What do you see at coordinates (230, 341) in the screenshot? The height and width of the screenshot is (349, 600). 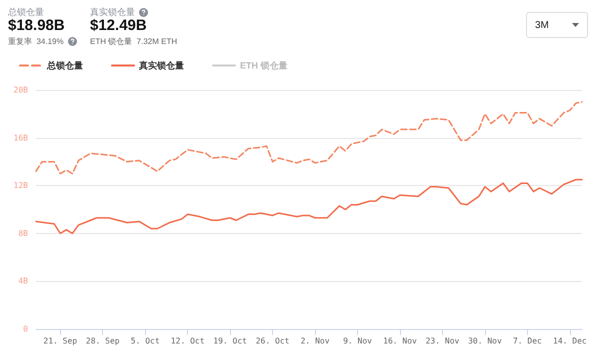 I see `x-tick-label: 19. Oct` at bounding box center [230, 341].